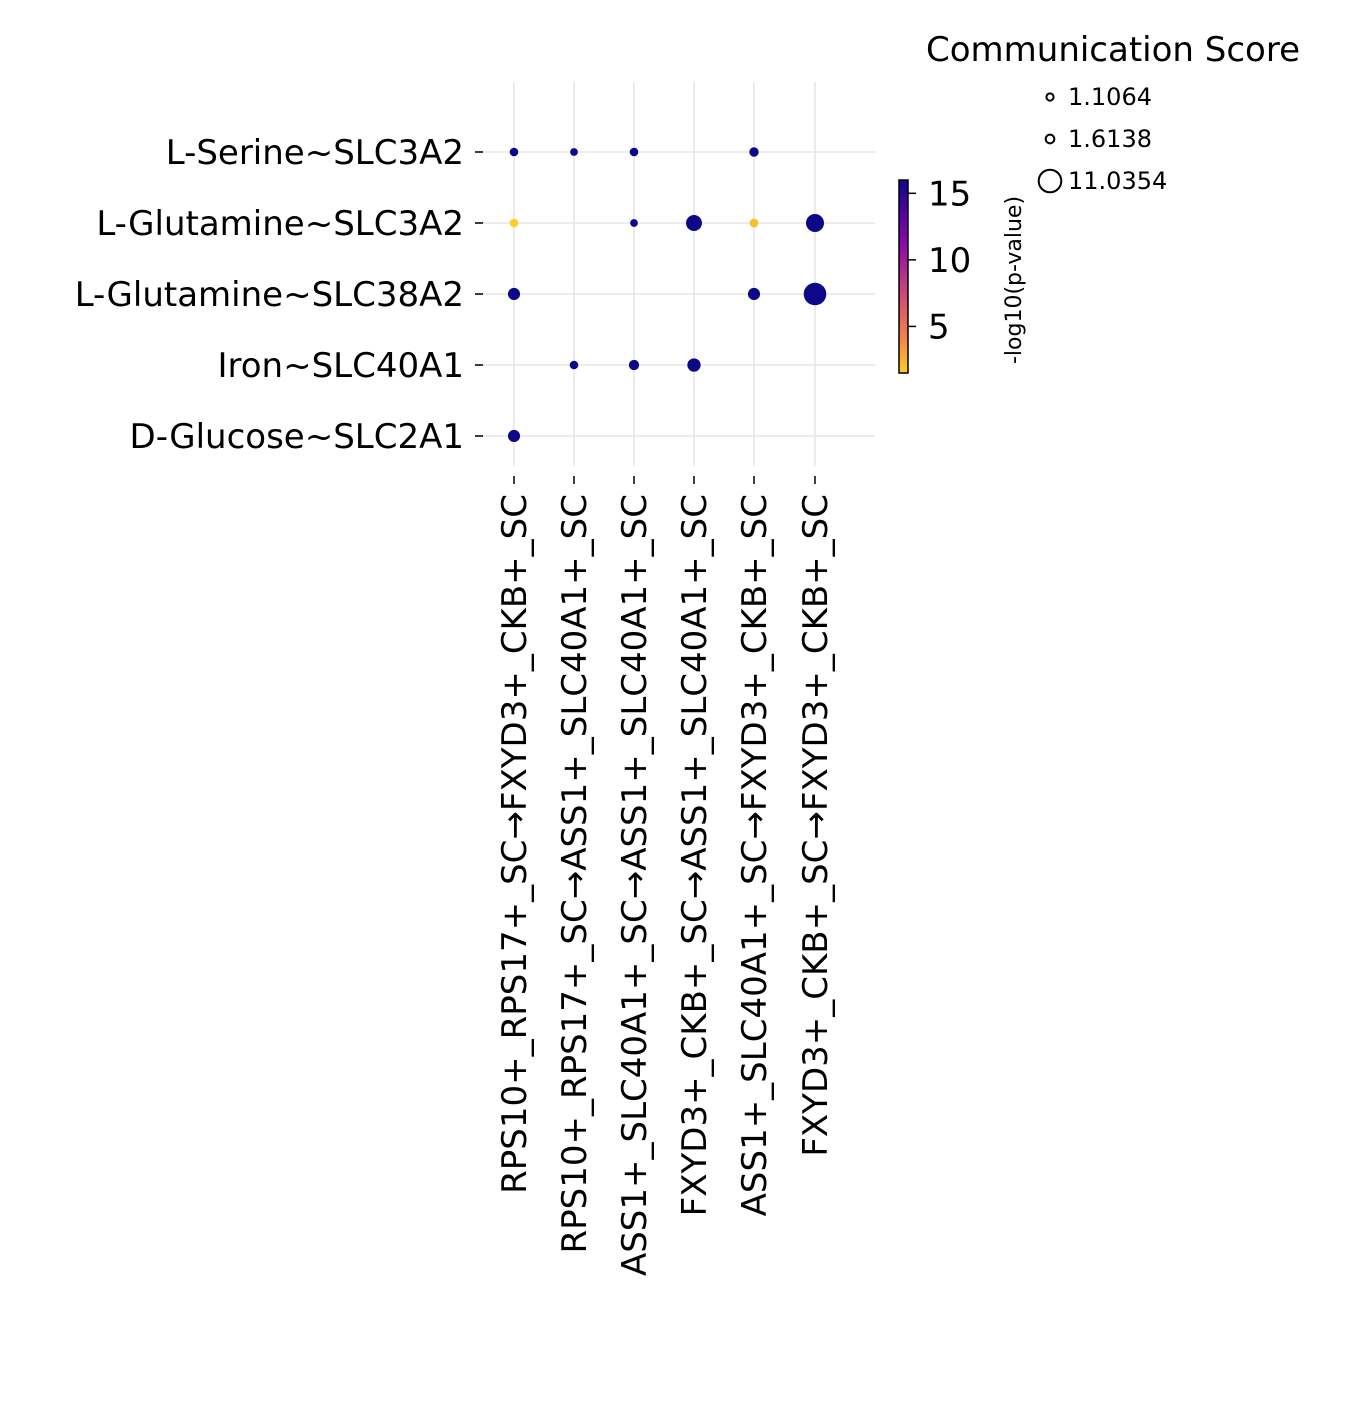  Describe the element at coordinates (1117, 181) in the screenshot. I see `size-legend-label: 11.0354` at that location.